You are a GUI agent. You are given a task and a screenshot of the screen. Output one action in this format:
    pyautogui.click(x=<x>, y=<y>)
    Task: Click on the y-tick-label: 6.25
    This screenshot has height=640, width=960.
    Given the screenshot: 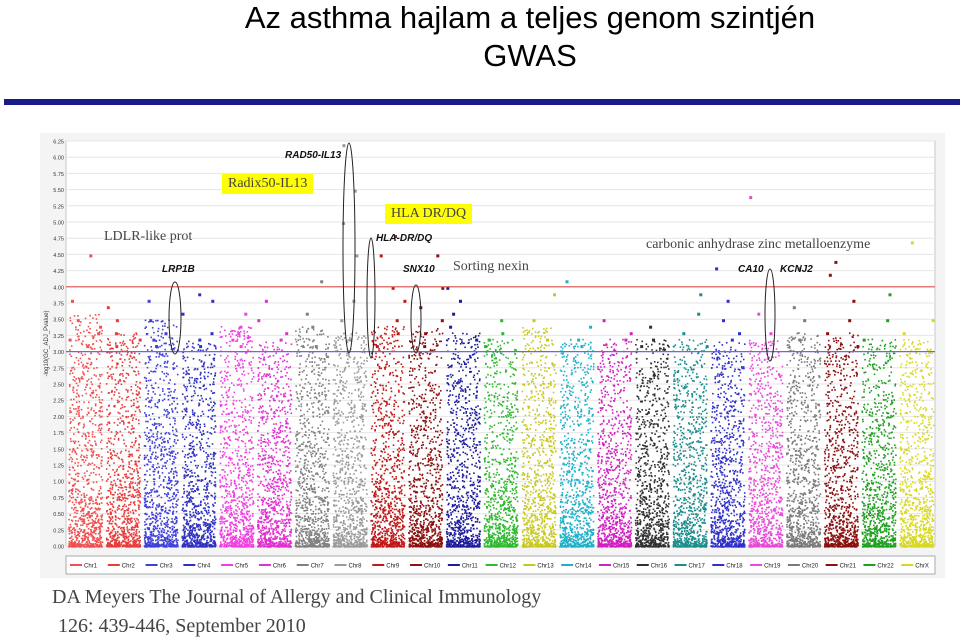 What is the action you would take?
    pyautogui.click(x=58, y=143)
    